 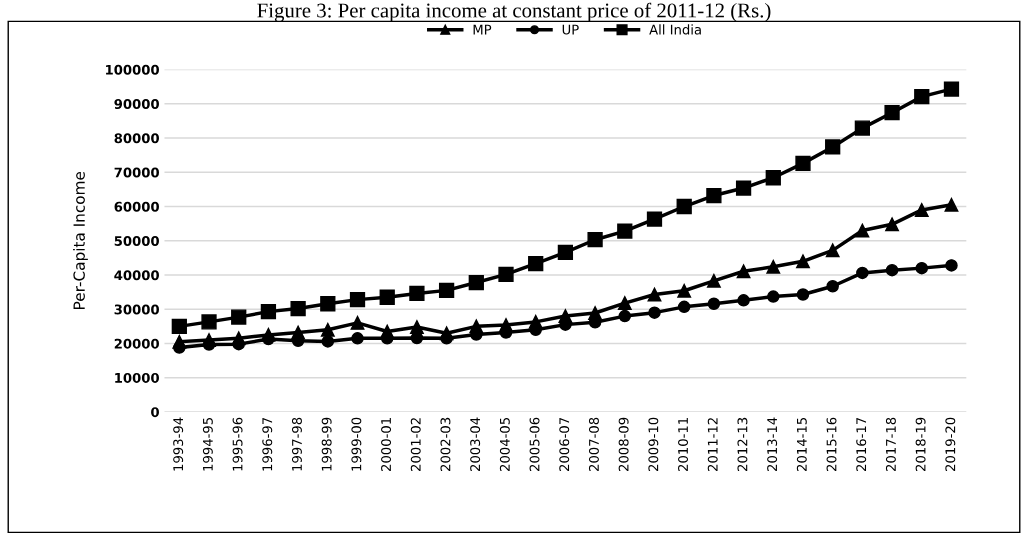 I want to click on y-tick-label: 20000, so click(x=136, y=343).